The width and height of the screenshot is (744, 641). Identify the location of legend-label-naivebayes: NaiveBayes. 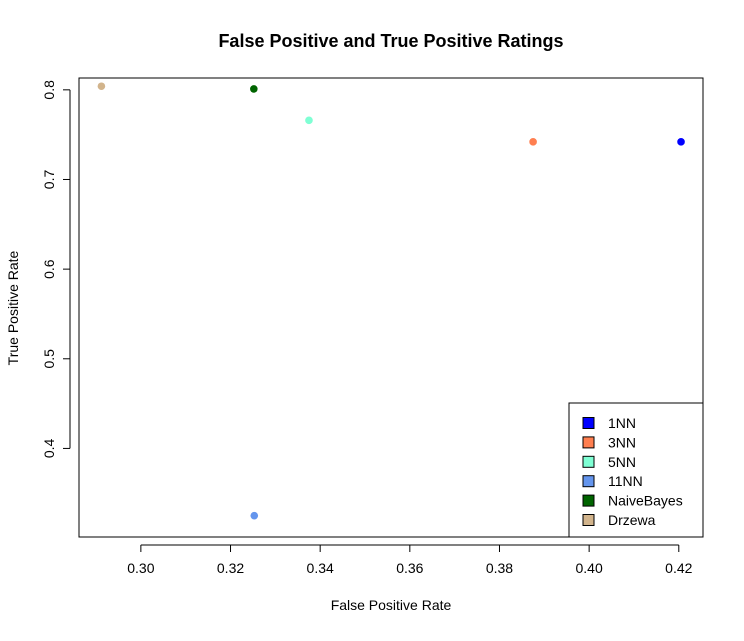
(645, 501).